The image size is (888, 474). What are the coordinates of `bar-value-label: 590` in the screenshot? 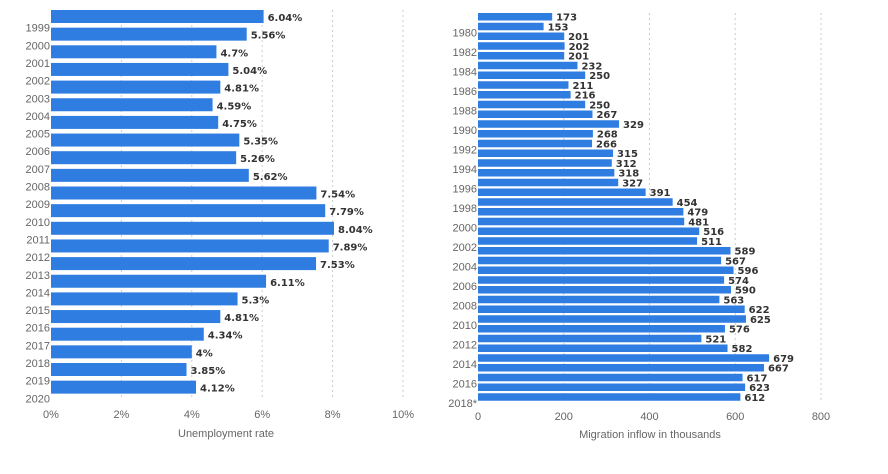 It's located at (745, 291).